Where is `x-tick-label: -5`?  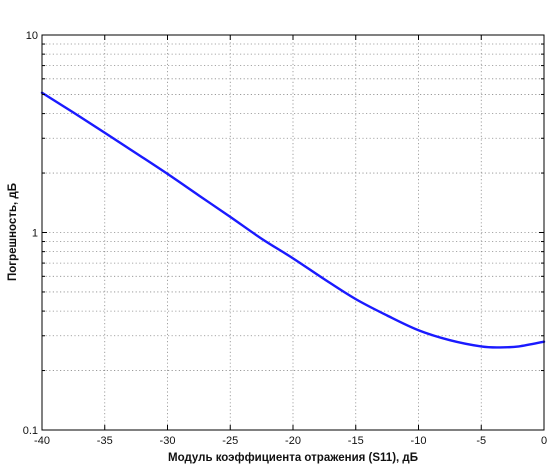
x-tick-label: -5 is located at coordinates (481, 441).